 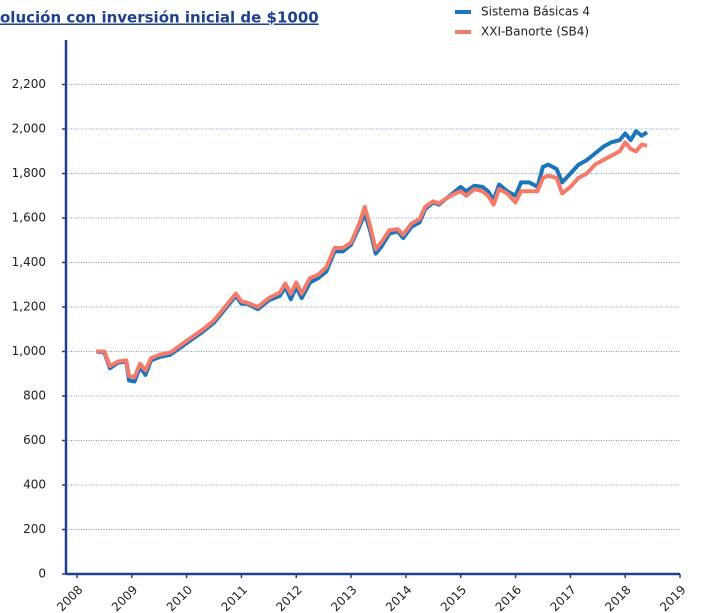 What do you see at coordinates (179, 598) in the screenshot?
I see `x-tick-label: 2010` at bounding box center [179, 598].